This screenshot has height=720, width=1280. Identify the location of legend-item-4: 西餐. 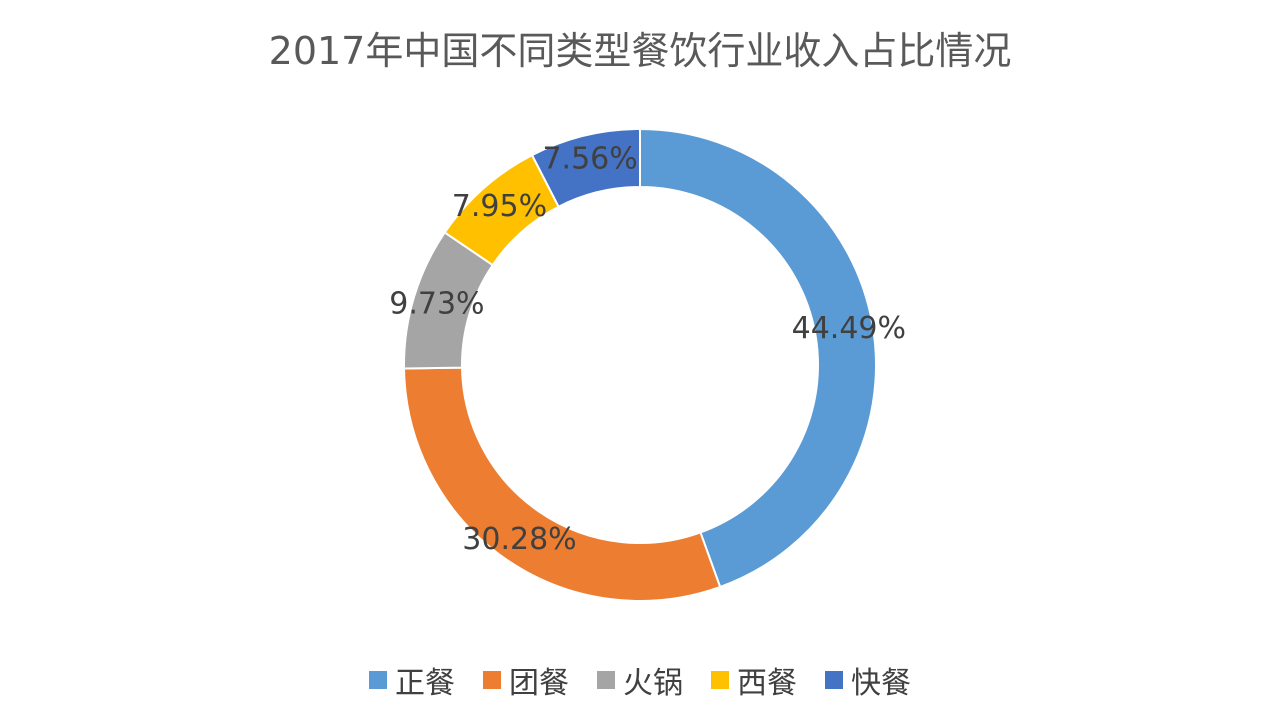
(754, 680).